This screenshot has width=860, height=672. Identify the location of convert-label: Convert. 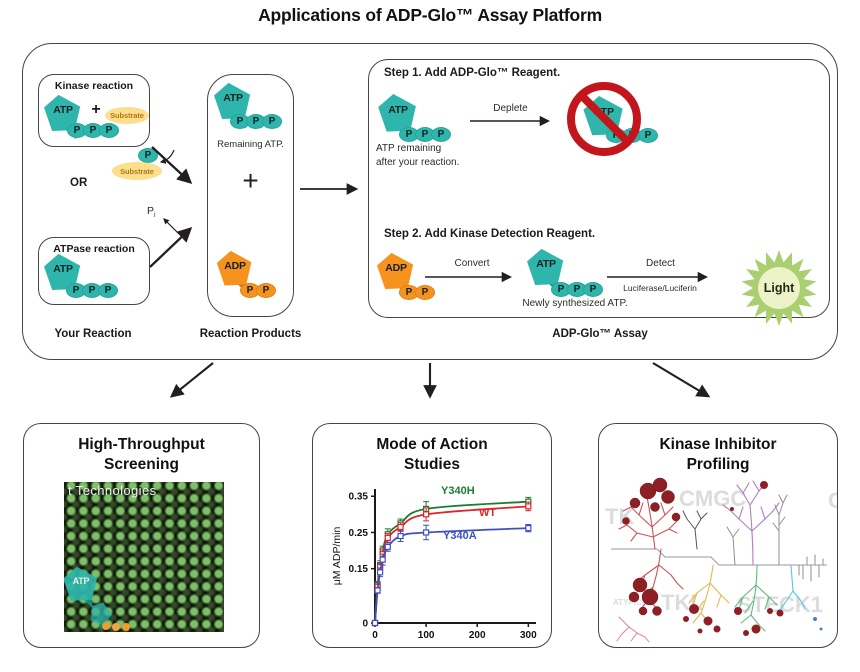
(472, 263).